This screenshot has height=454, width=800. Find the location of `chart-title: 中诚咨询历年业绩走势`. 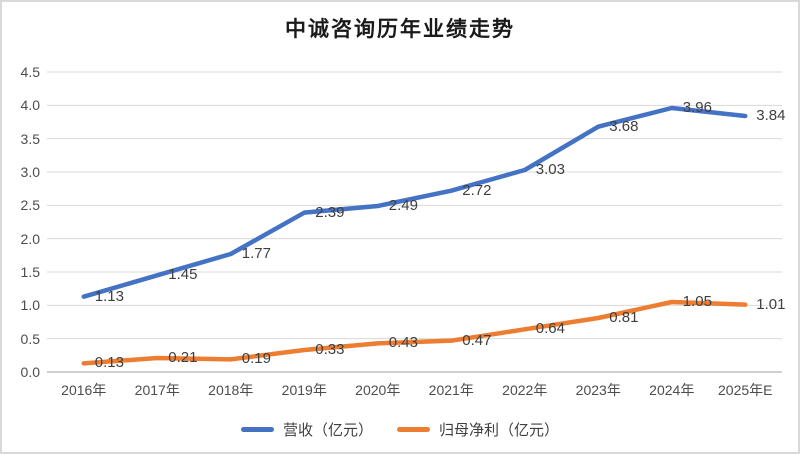

chart-title: 中诚咨询历年业绩走势 is located at coordinates (400, 28).